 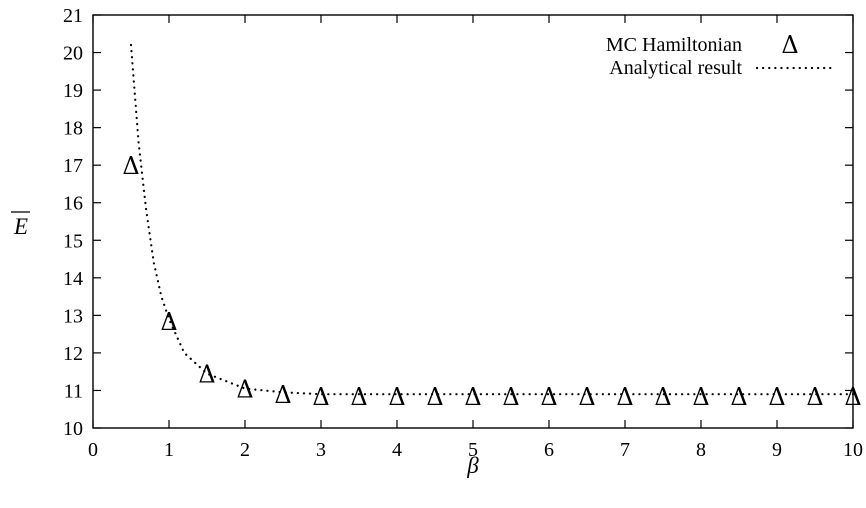 I want to click on y-tick-label: 10, so click(x=73, y=429).